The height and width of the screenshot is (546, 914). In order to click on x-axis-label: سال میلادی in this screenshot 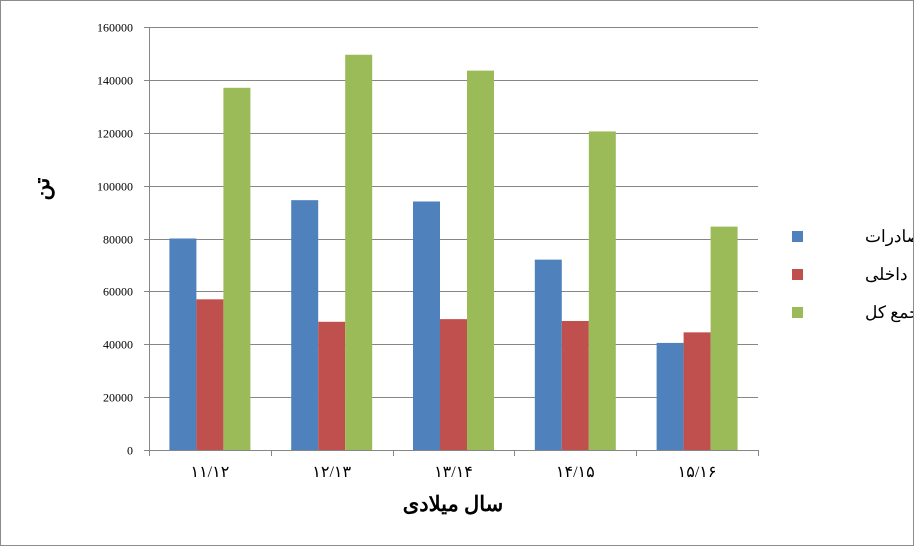, I will do `click(453, 504)`.